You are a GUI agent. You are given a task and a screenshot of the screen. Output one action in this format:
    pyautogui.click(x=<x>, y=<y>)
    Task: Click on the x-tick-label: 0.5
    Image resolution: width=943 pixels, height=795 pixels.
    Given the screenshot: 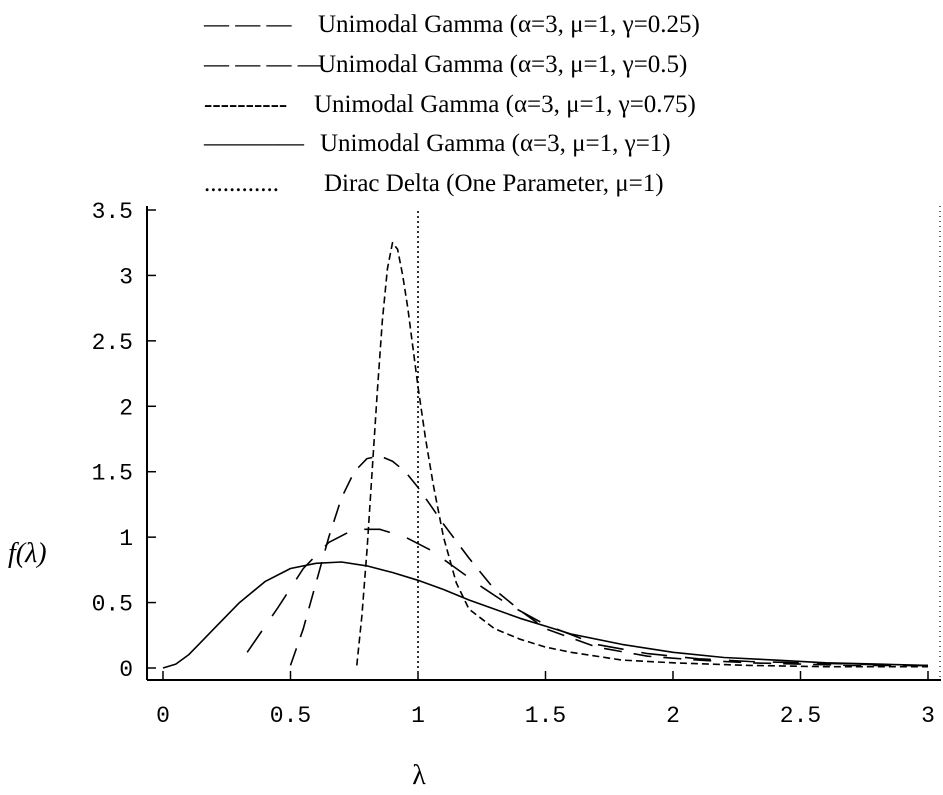 What is the action you would take?
    pyautogui.click(x=290, y=716)
    